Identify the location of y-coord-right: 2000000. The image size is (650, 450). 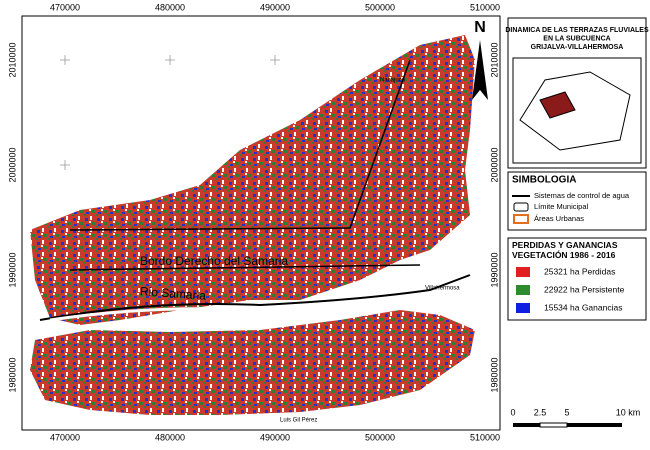
(494, 164).